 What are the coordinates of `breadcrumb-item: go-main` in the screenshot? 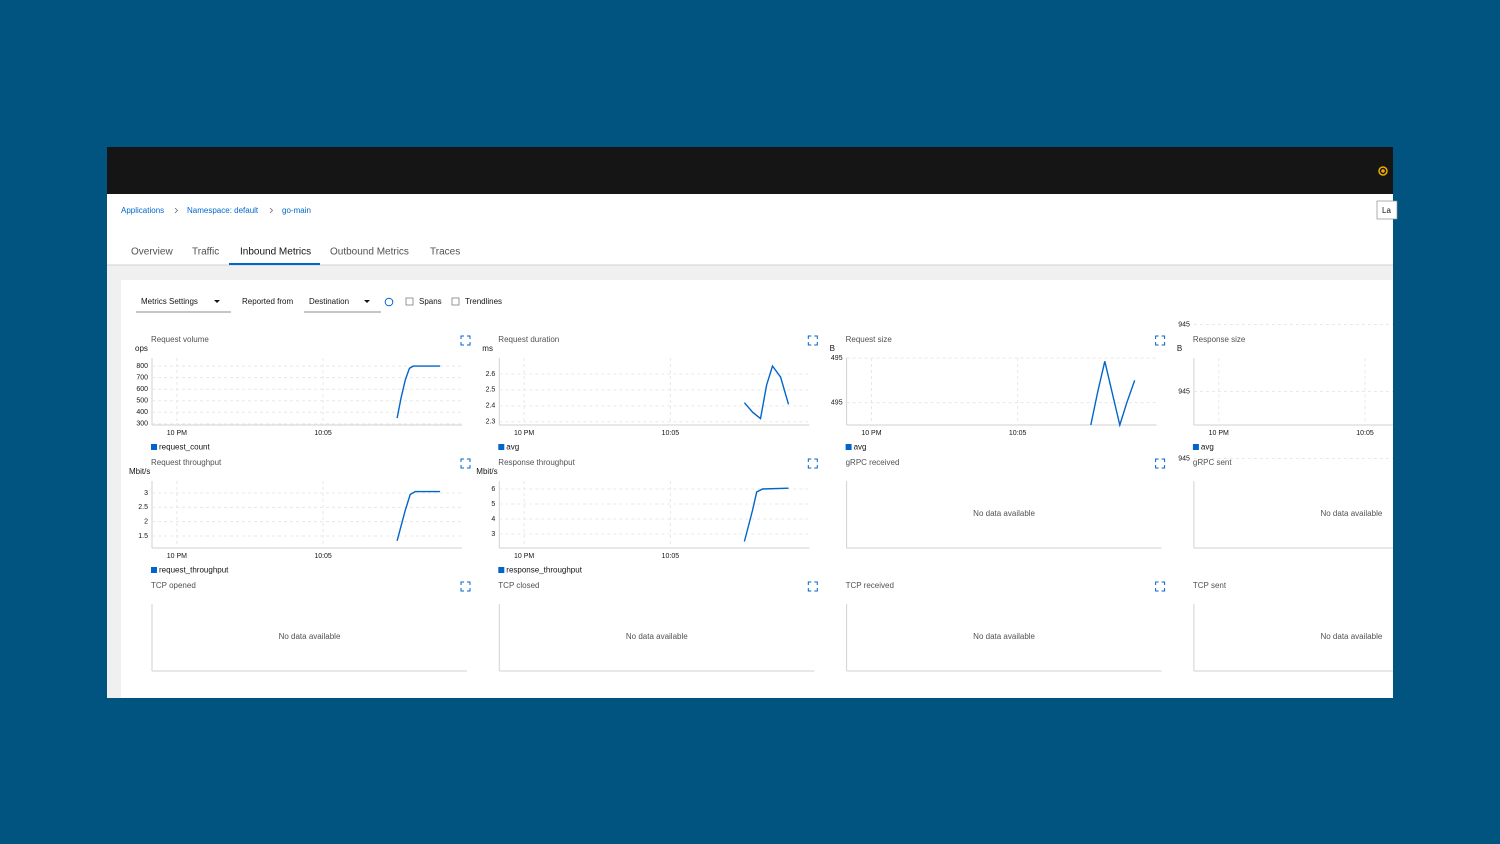 It's located at (296, 210).